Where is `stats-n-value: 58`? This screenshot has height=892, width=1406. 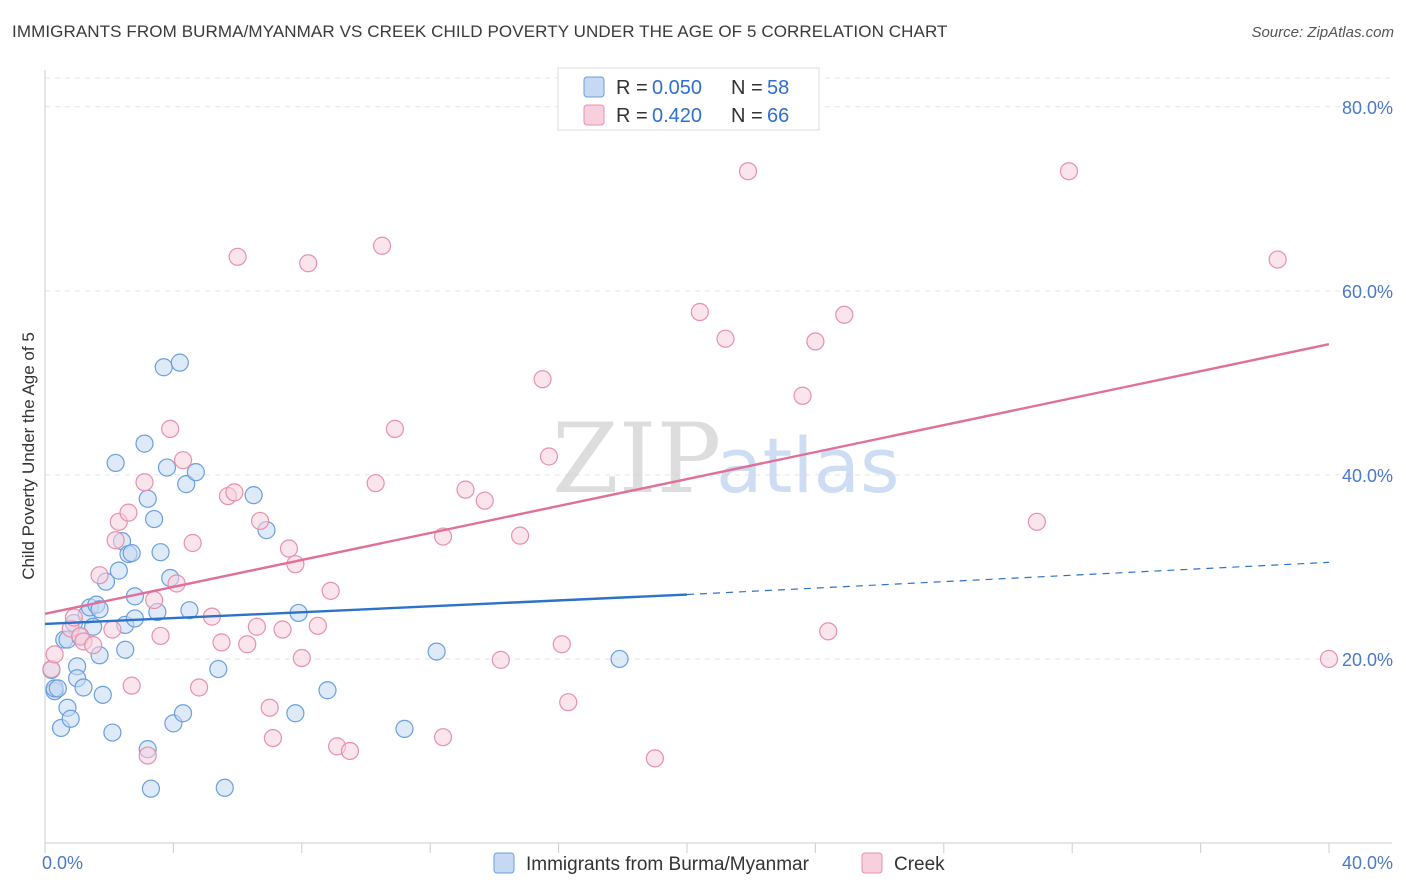 stats-n-value: 58 is located at coordinates (778, 88).